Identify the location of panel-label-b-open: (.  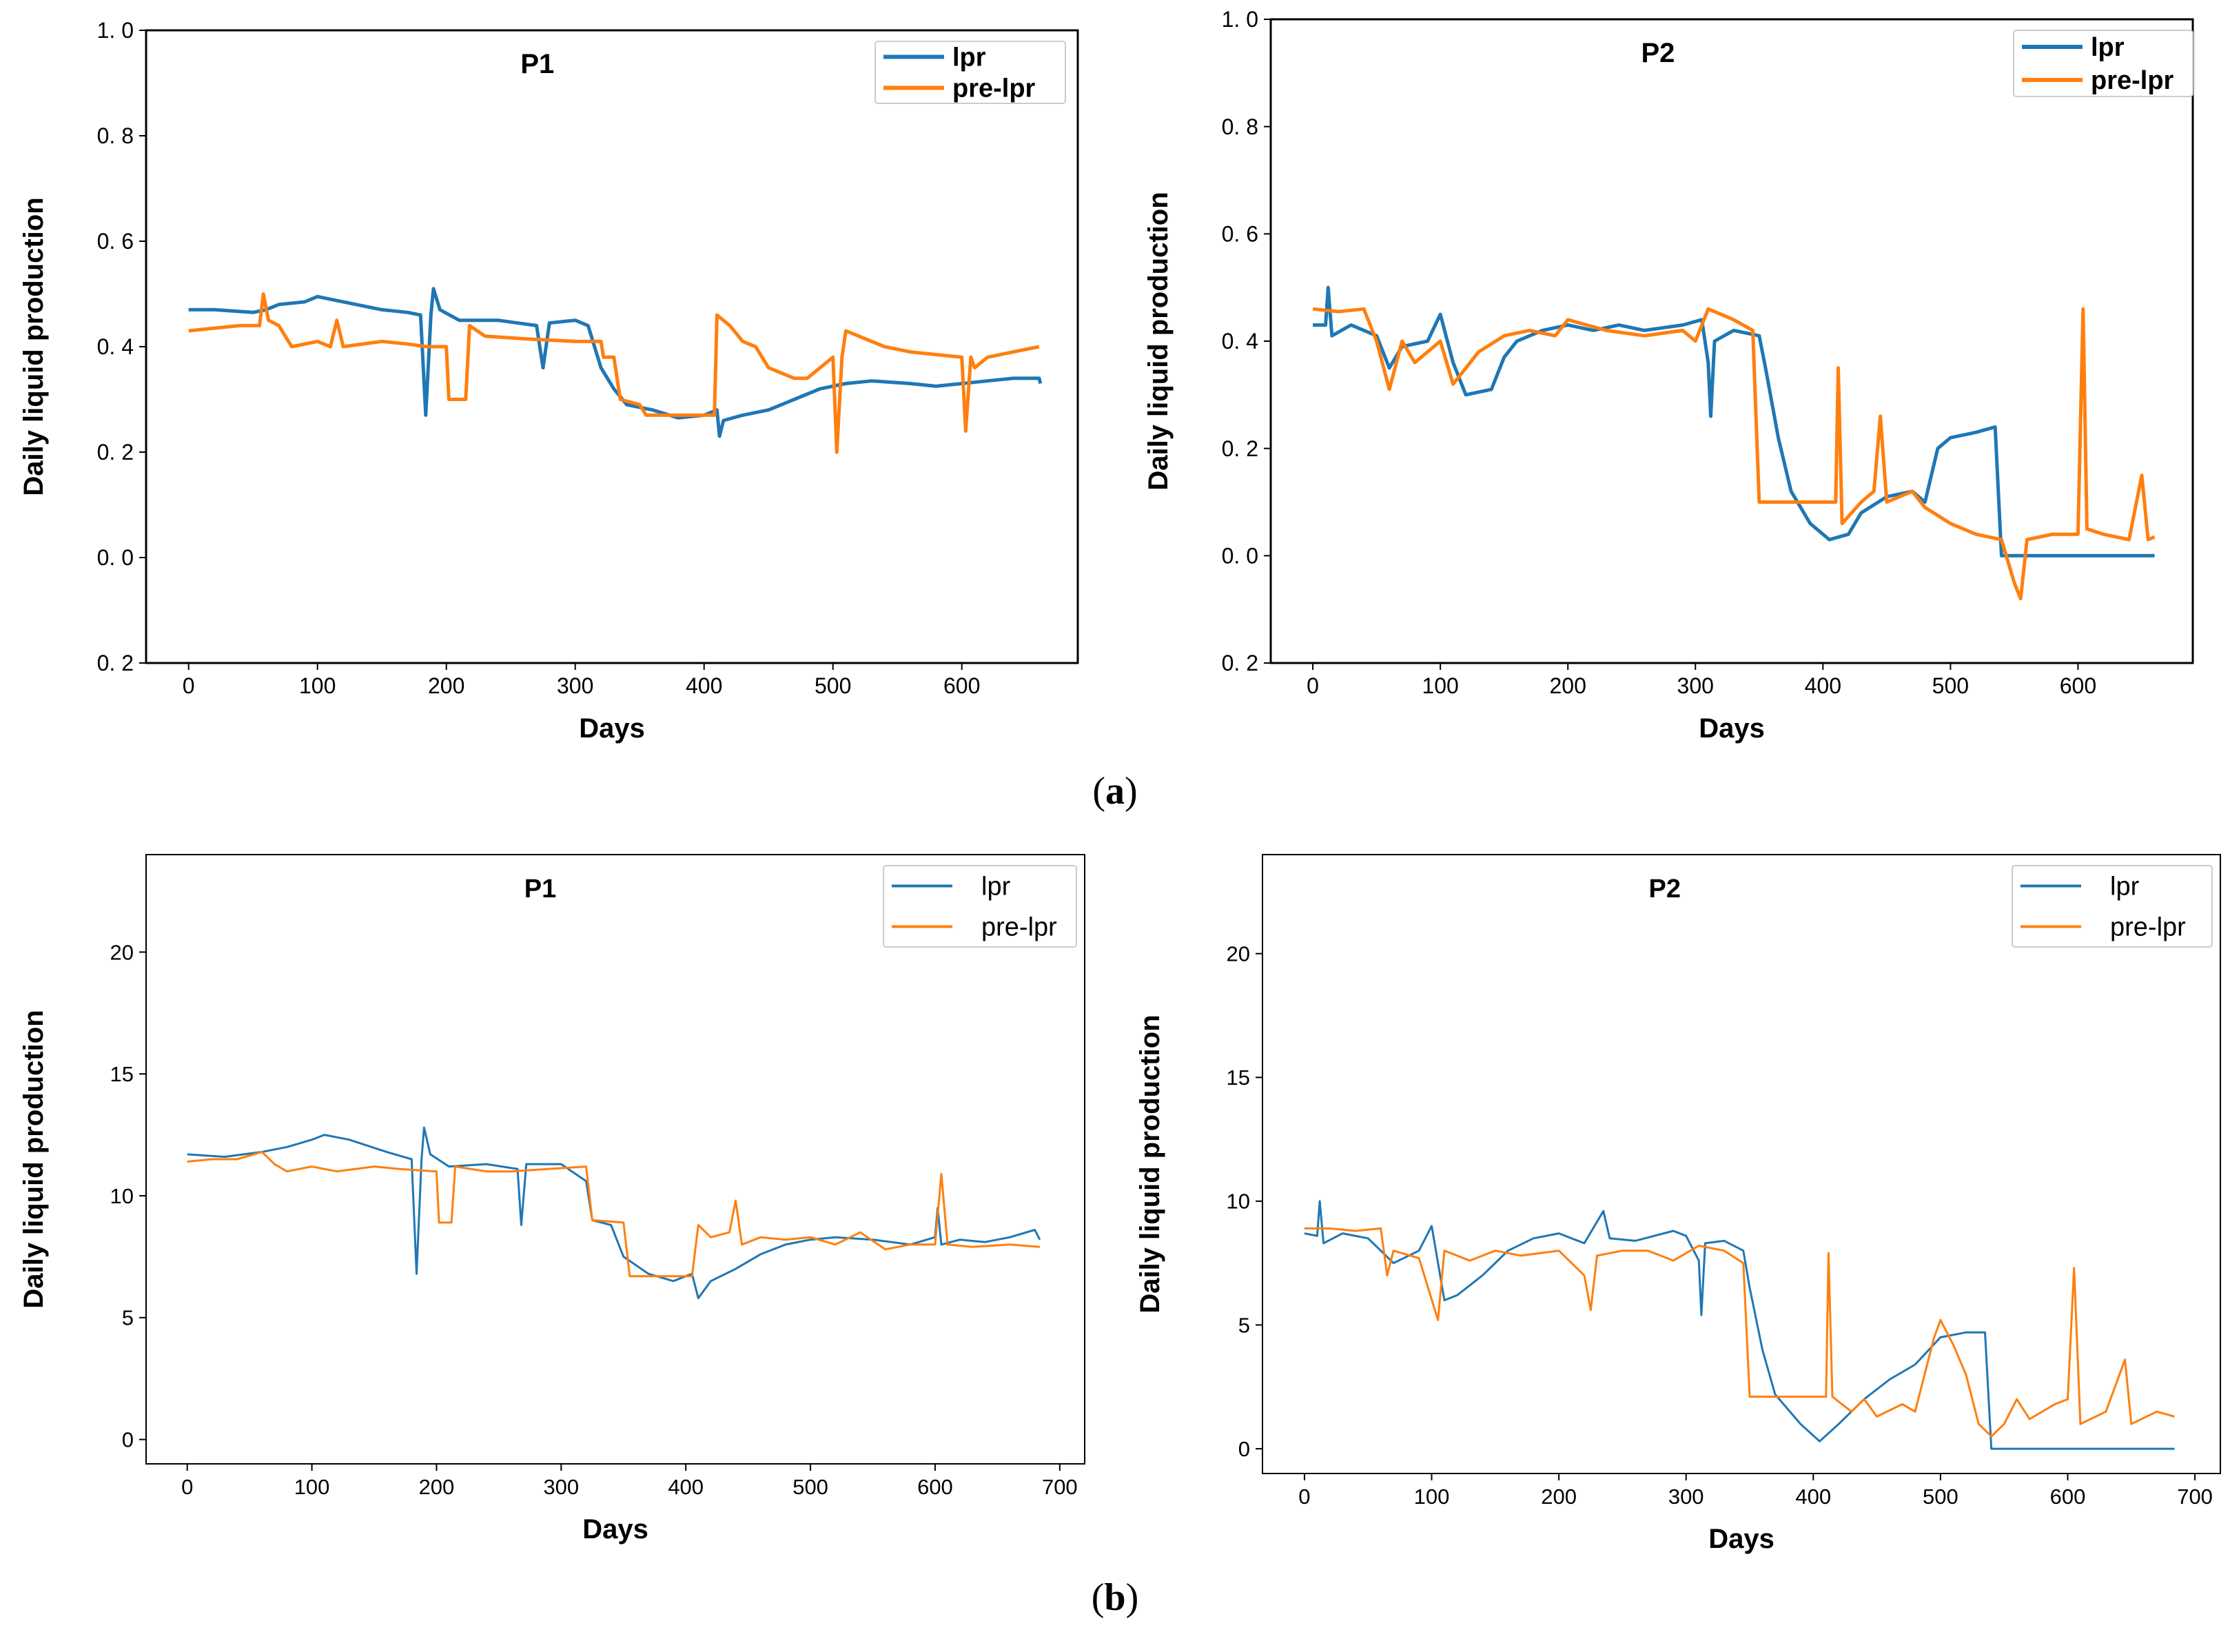
(1098, 1598).